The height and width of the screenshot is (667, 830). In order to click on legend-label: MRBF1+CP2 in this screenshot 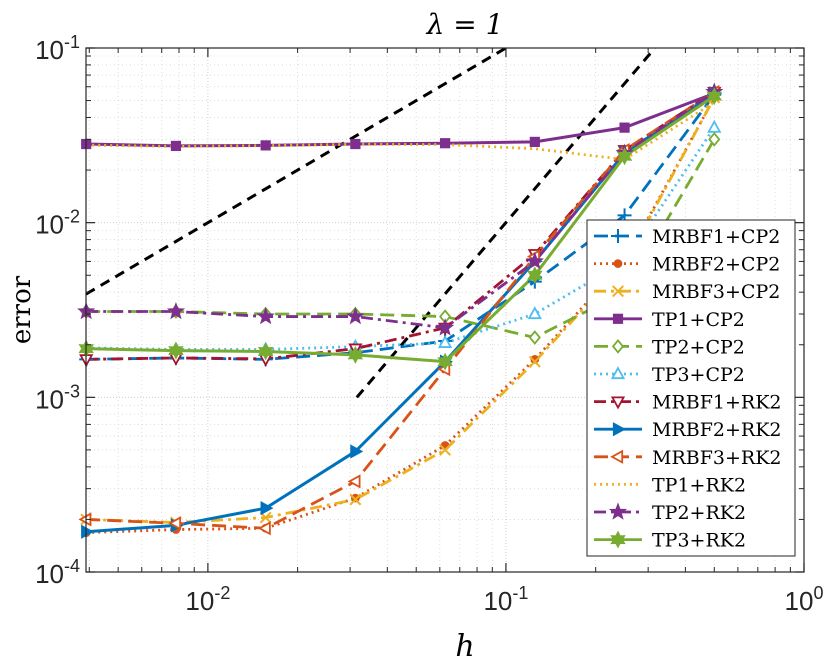, I will do `click(716, 237)`.